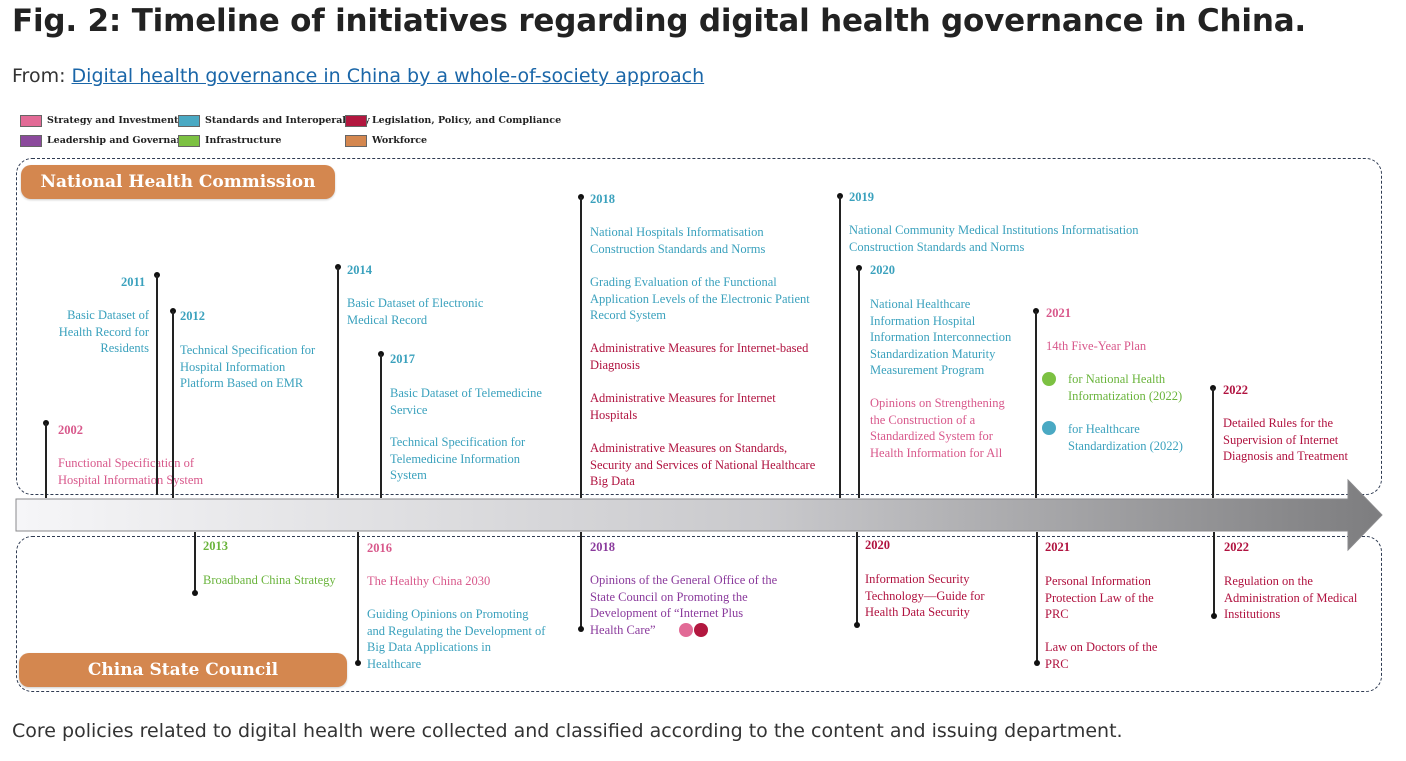 This screenshot has width=1406, height=761. Describe the element at coordinates (183, 670) in the screenshot. I see `state-council-label: China State Council` at that location.